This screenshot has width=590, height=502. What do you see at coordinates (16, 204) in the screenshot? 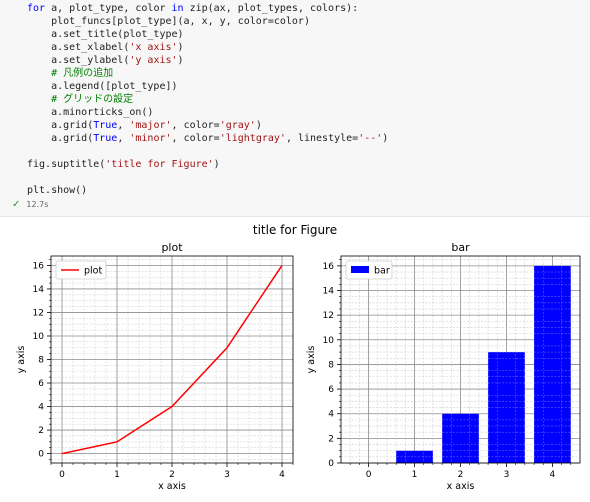
I see `check-icon: ✓` at bounding box center [16, 204].